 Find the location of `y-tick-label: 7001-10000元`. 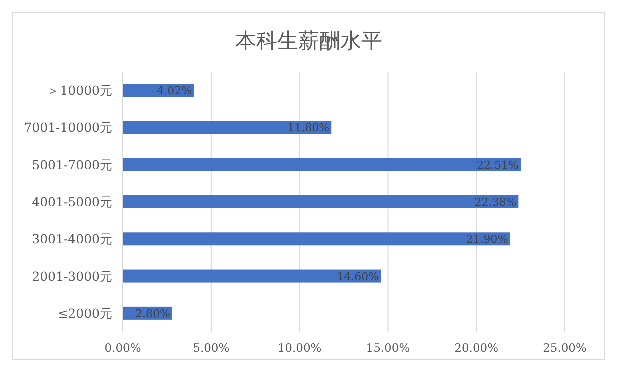

y-tick-label: 7001-10000元 is located at coordinates (68, 128).